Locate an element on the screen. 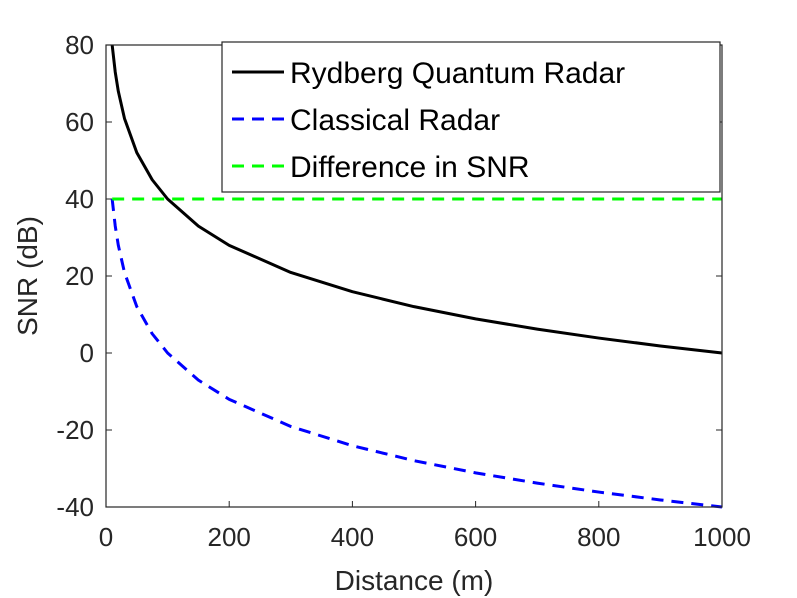 The width and height of the screenshot is (797, 598). x-tick-label: 800 is located at coordinates (598, 537).